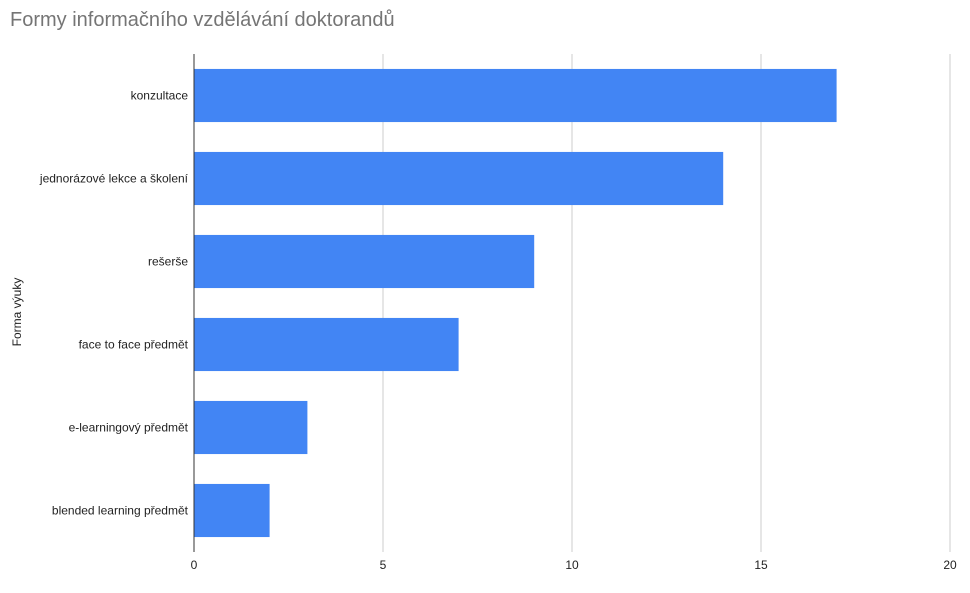 The image size is (970, 593). Describe the element at coordinates (194, 565) in the screenshot. I see `x-tick-label: 0` at that location.